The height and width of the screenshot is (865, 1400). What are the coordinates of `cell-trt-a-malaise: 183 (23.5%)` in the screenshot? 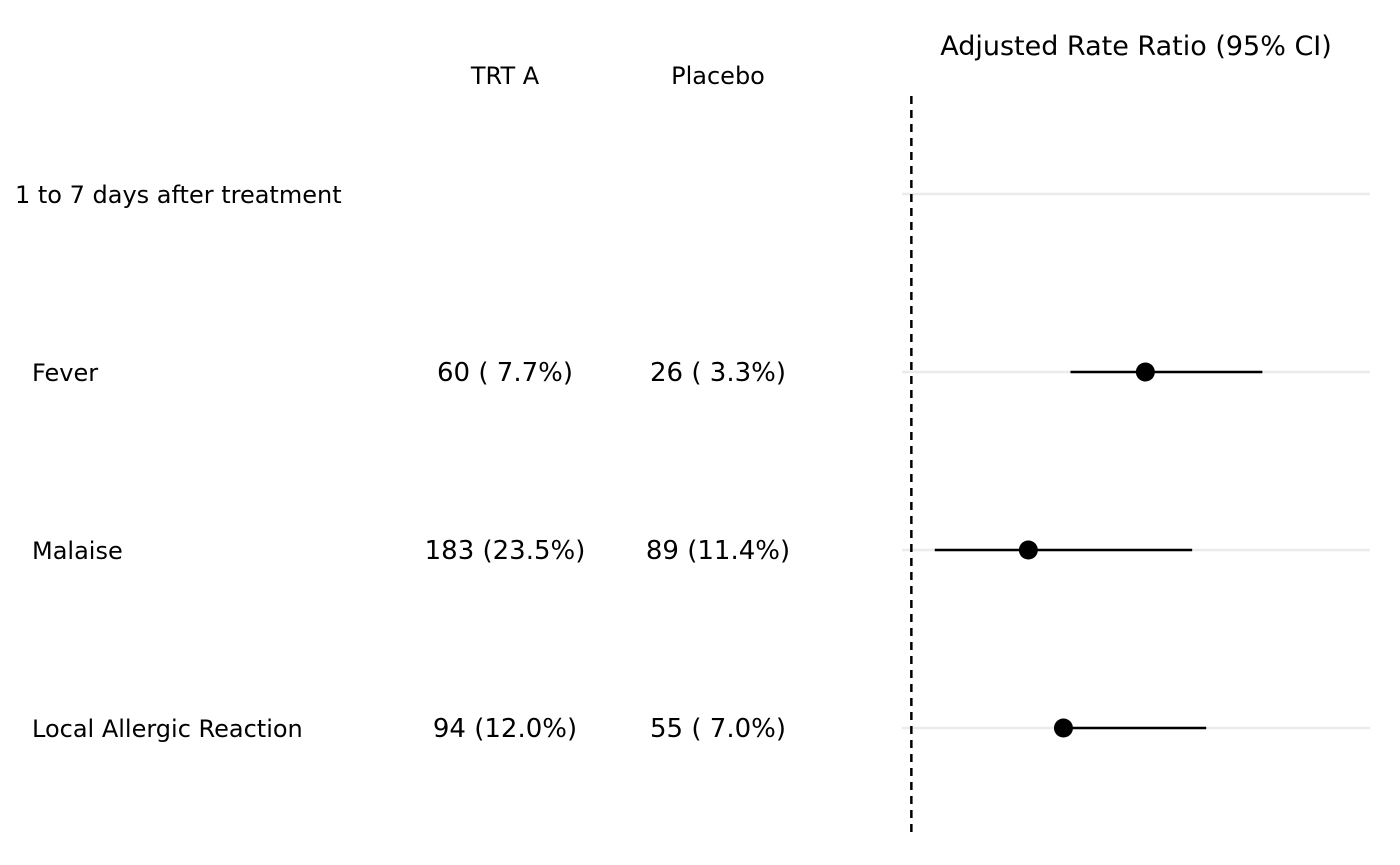 It's located at (505, 551).